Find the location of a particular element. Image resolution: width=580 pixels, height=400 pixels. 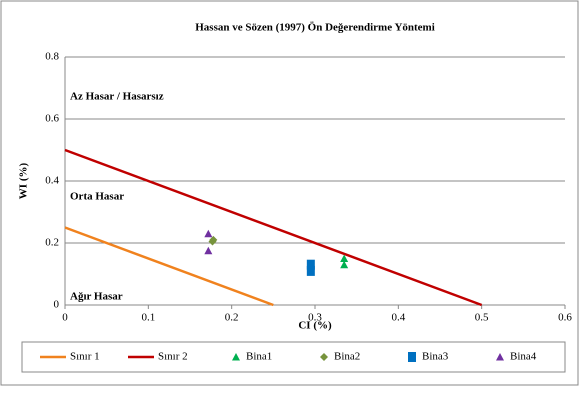

y-tick-label: 0.4 is located at coordinates (52, 181).